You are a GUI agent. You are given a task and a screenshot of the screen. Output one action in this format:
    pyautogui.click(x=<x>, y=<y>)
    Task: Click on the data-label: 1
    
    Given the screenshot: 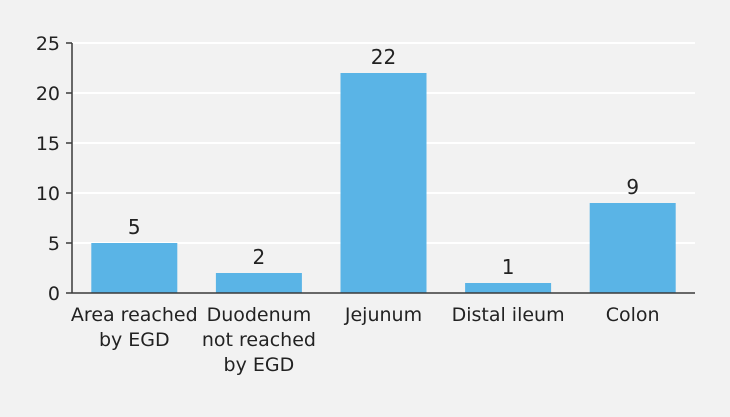 What is the action you would take?
    pyautogui.click(x=508, y=267)
    